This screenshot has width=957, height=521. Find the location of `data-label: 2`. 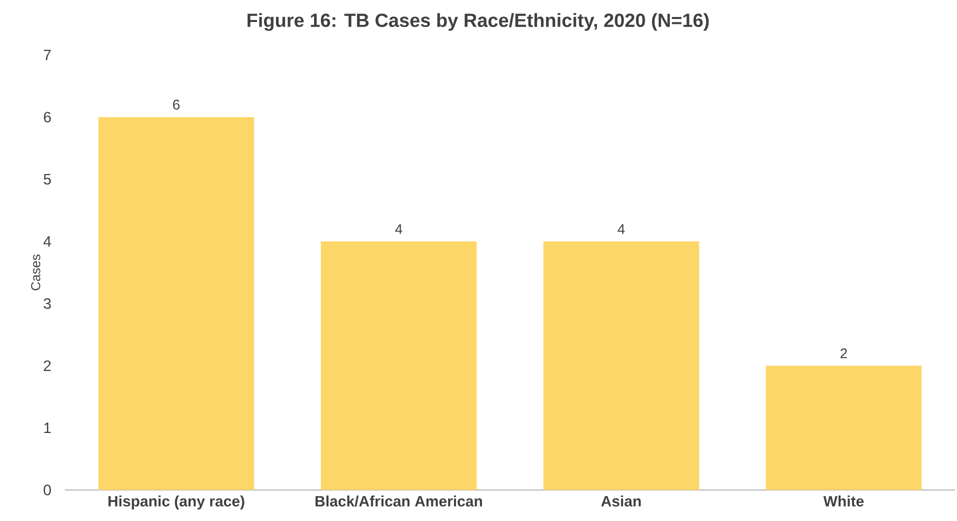

data-label: 2 is located at coordinates (843, 353).